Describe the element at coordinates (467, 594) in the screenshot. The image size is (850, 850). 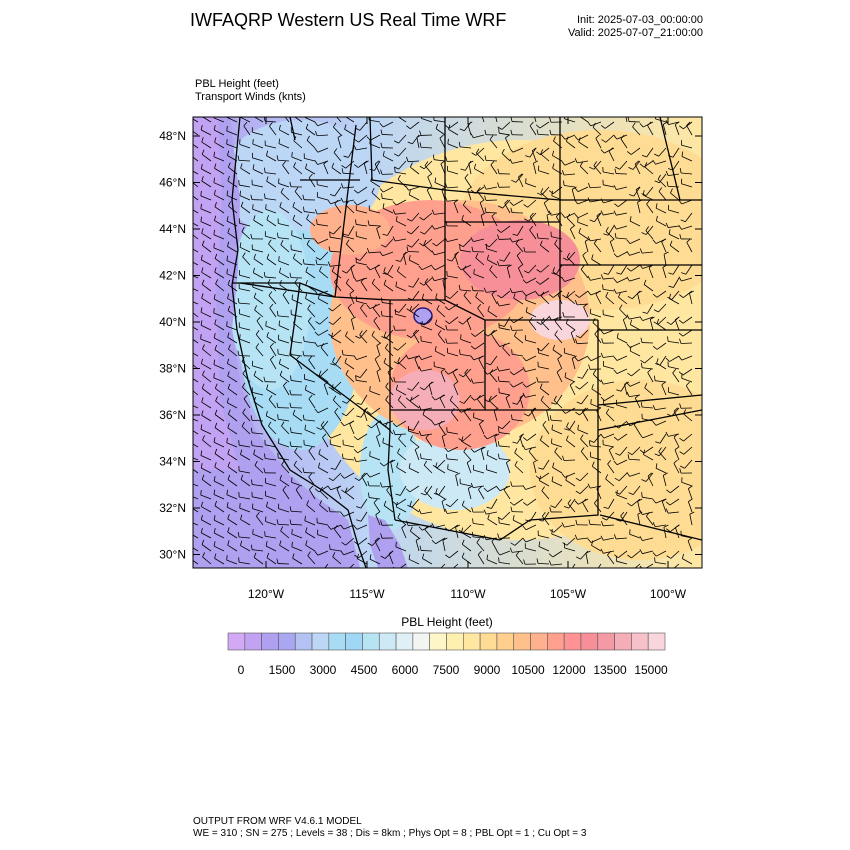
I see `longitude-labels: 120°W 115°W 110°W 105°W 100°W` at that location.